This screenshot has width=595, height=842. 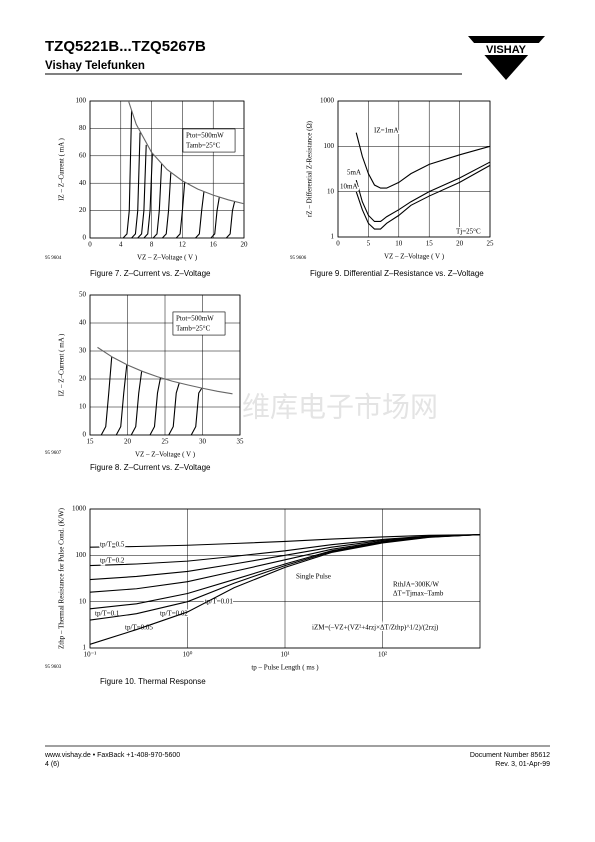 I want to click on annotation-box, so click(x=199, y=323).